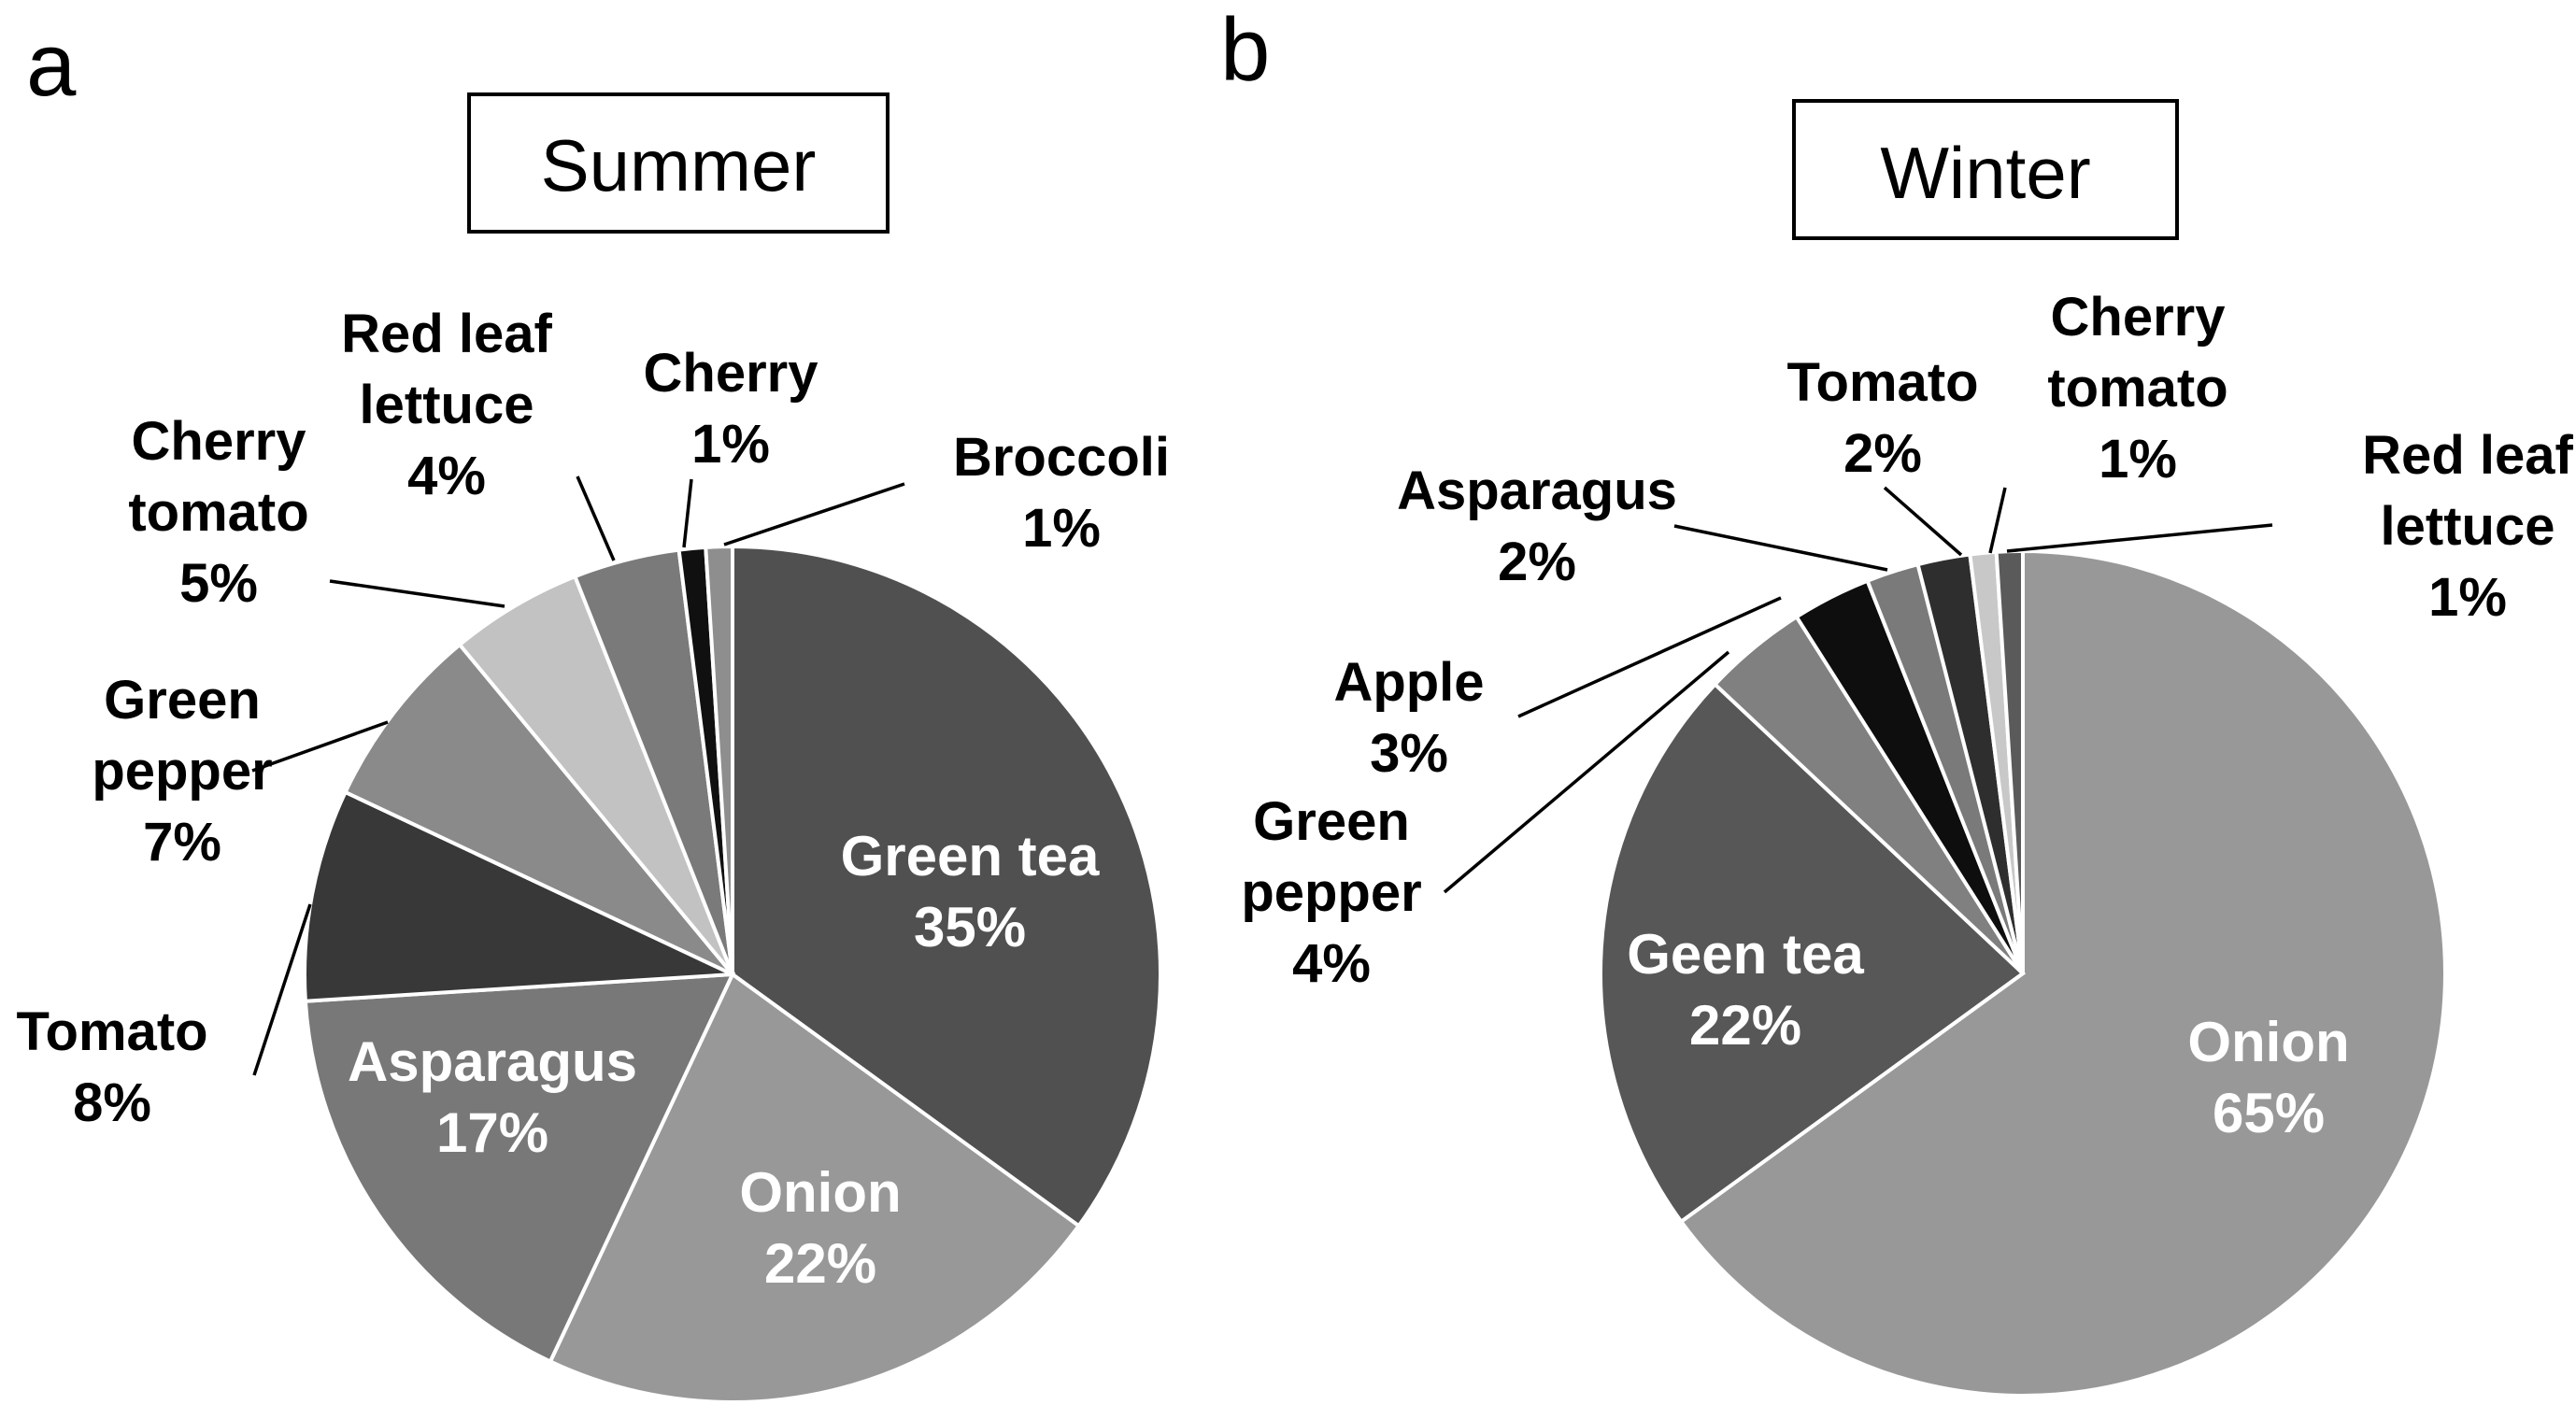 The image size is (2576, 1405). I want to click on slice-label-red-leaf-lettuce: Red leaf lettuce 4%, so click(446, 405).